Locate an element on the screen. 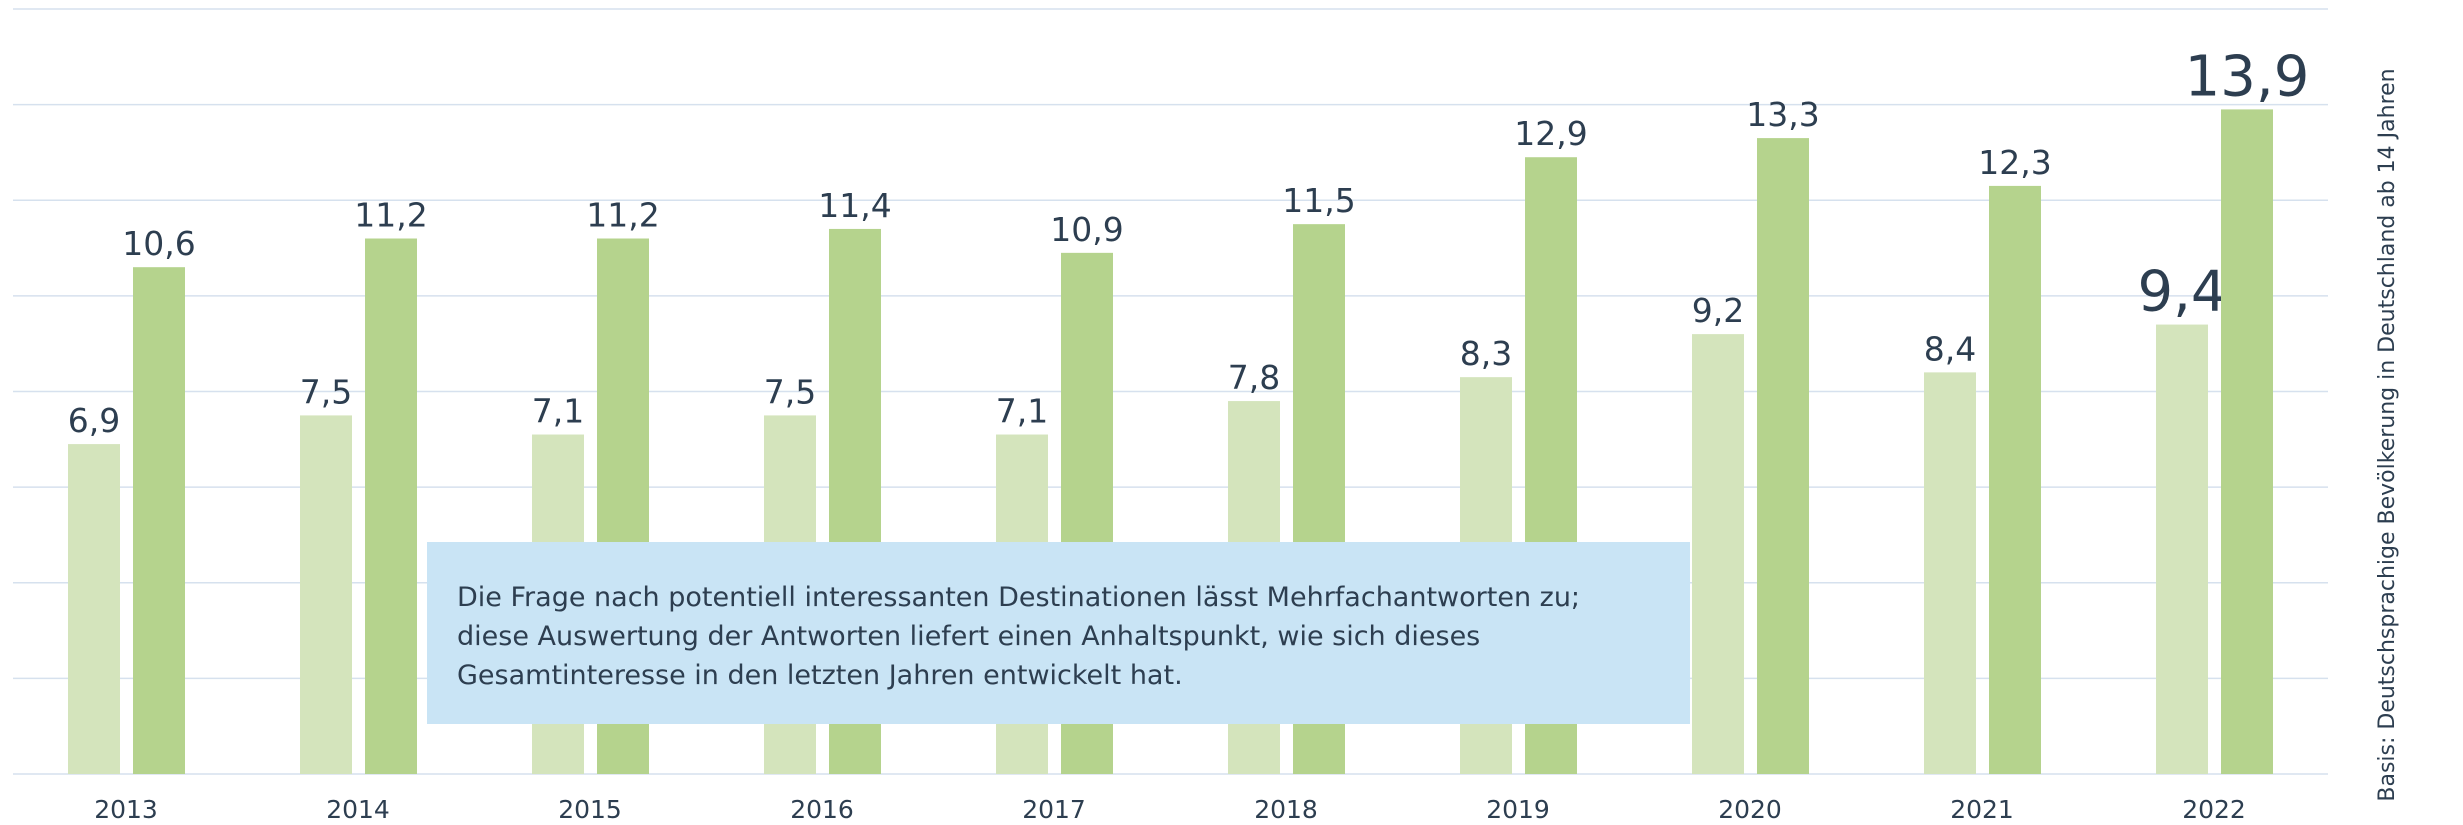 The width and height of the screenshot is (2463, 825). value-label: 8,4 is located at coordinates (1950, 348).